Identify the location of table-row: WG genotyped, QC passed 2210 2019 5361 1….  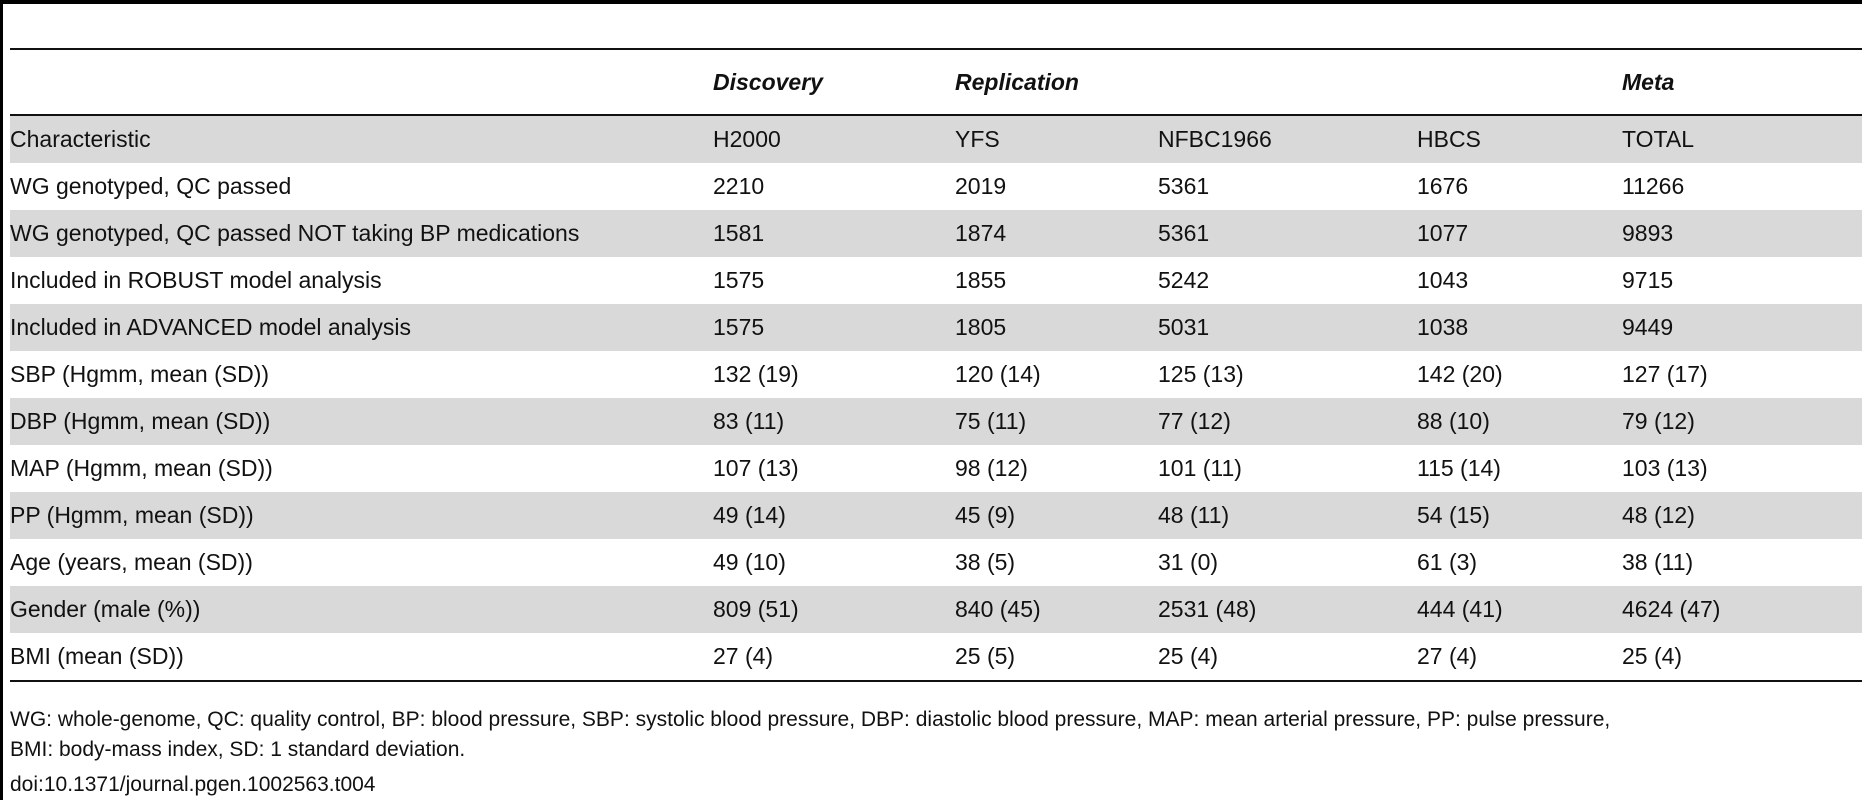
(936, 186).